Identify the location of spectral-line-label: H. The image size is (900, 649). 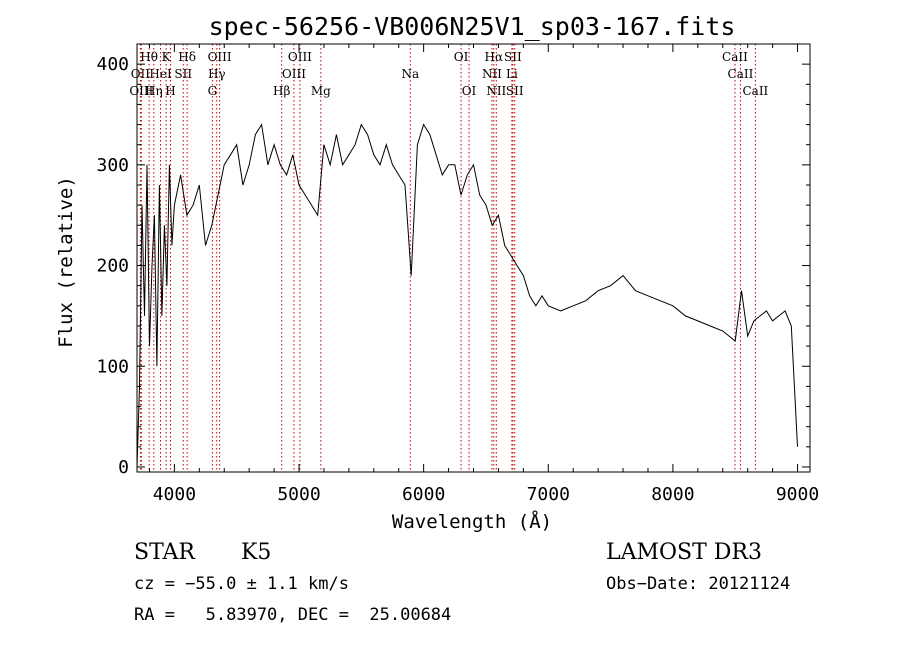
(170, 91).